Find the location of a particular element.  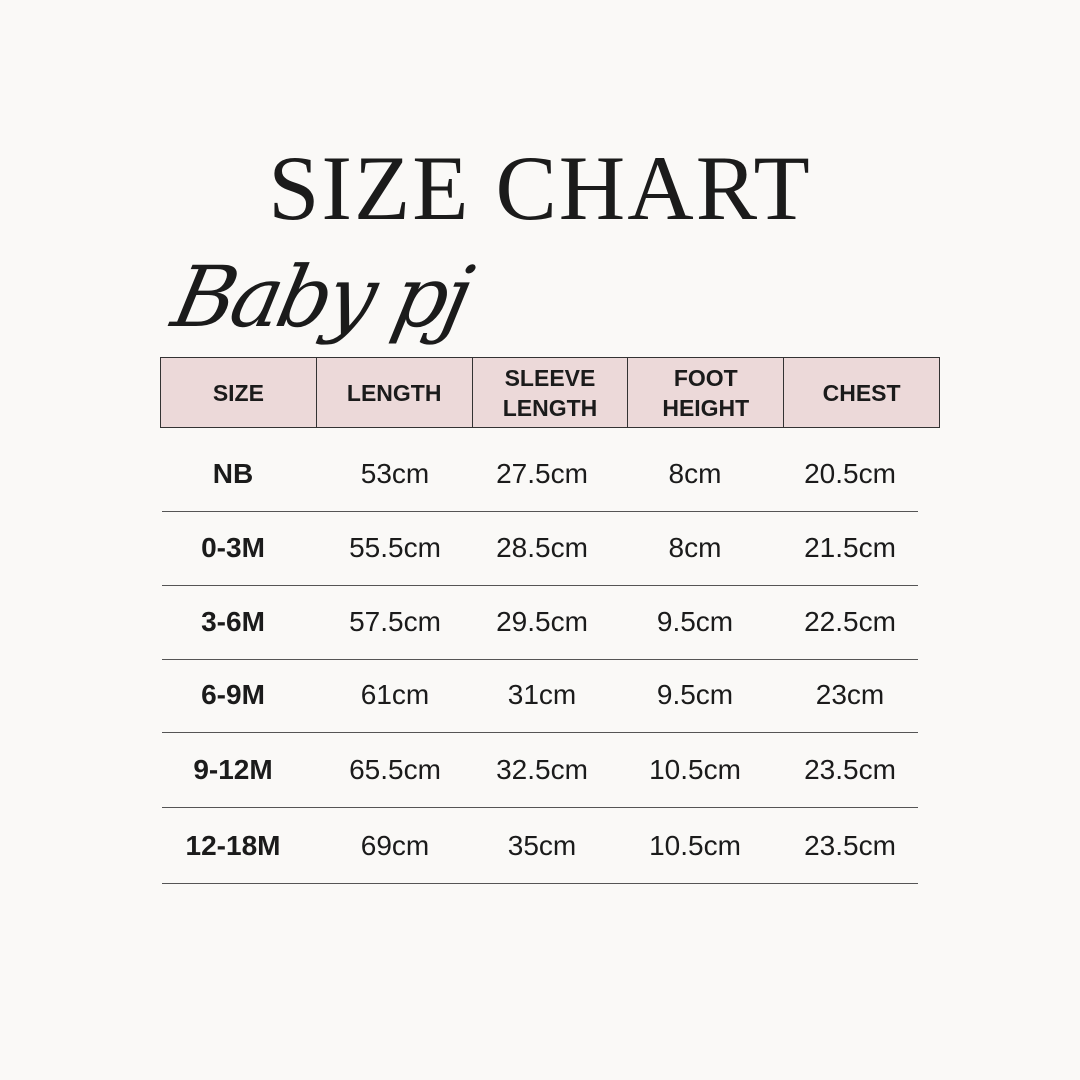

table-cell: 21.5cm is located at coordinates (850, 547).